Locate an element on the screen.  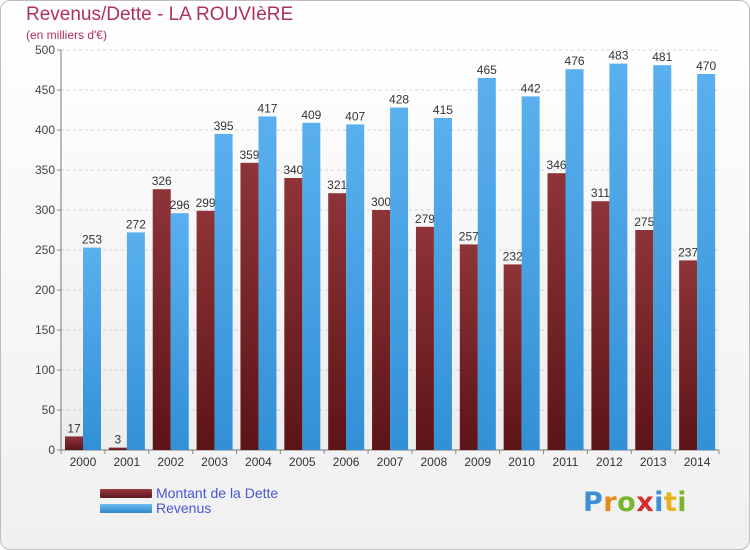
chart-title: Revenus/Dette - LA ROUVIèRE is located at coordinates (160, 14).